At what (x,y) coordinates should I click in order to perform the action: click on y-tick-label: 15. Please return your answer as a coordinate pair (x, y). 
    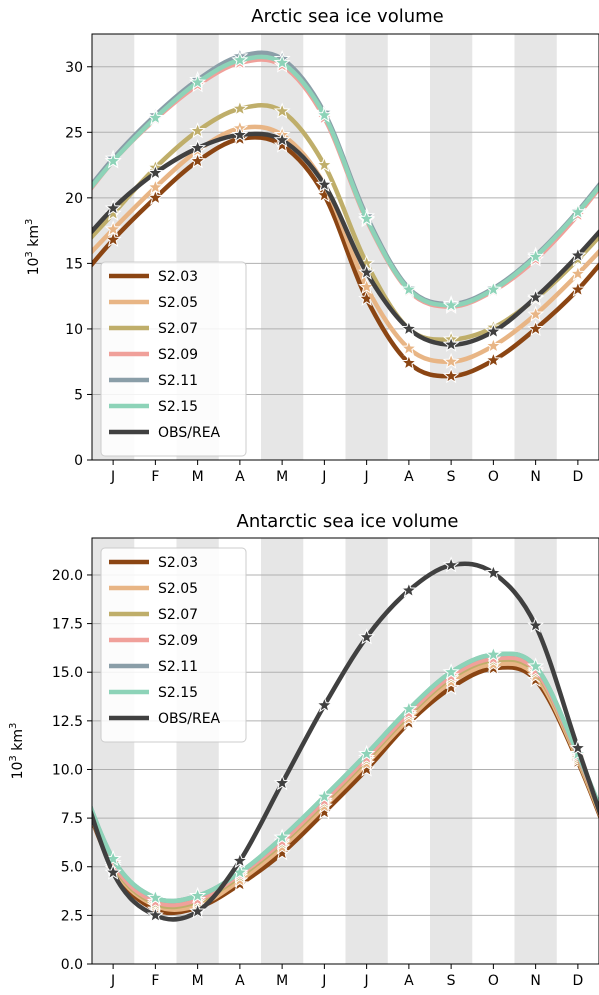
    Looking at the image, I should click on (74, 264).